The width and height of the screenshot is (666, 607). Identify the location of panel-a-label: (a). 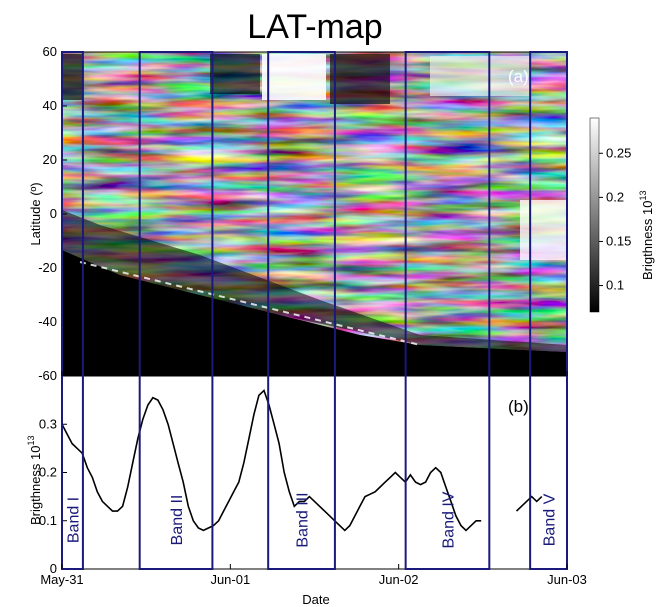
(518, 76).